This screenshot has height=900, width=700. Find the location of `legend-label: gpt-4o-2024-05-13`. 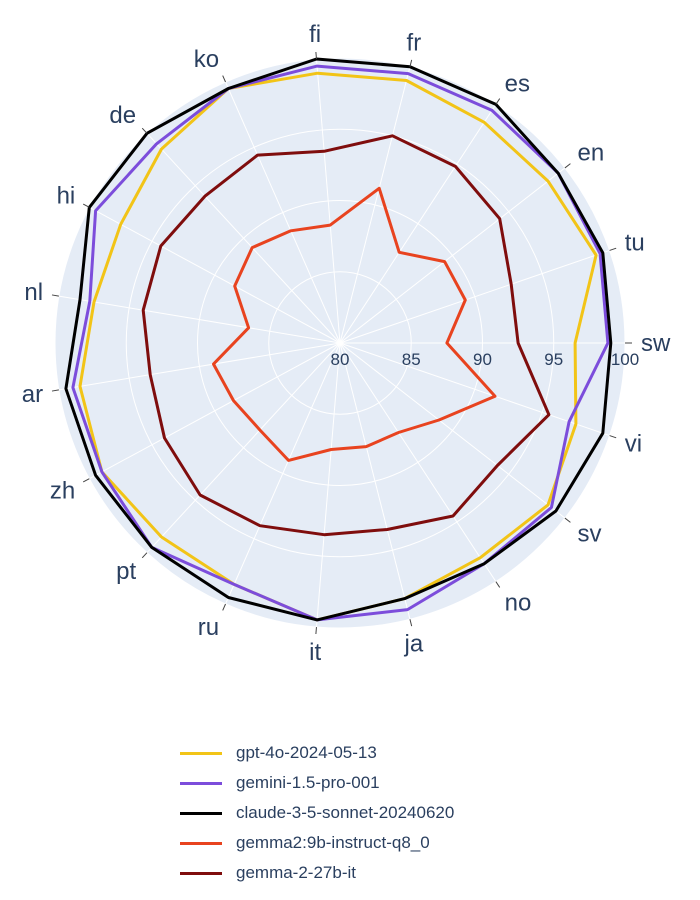

legend-label: gpt-4o-2024-05-13 is located at coordinates (306, 752).